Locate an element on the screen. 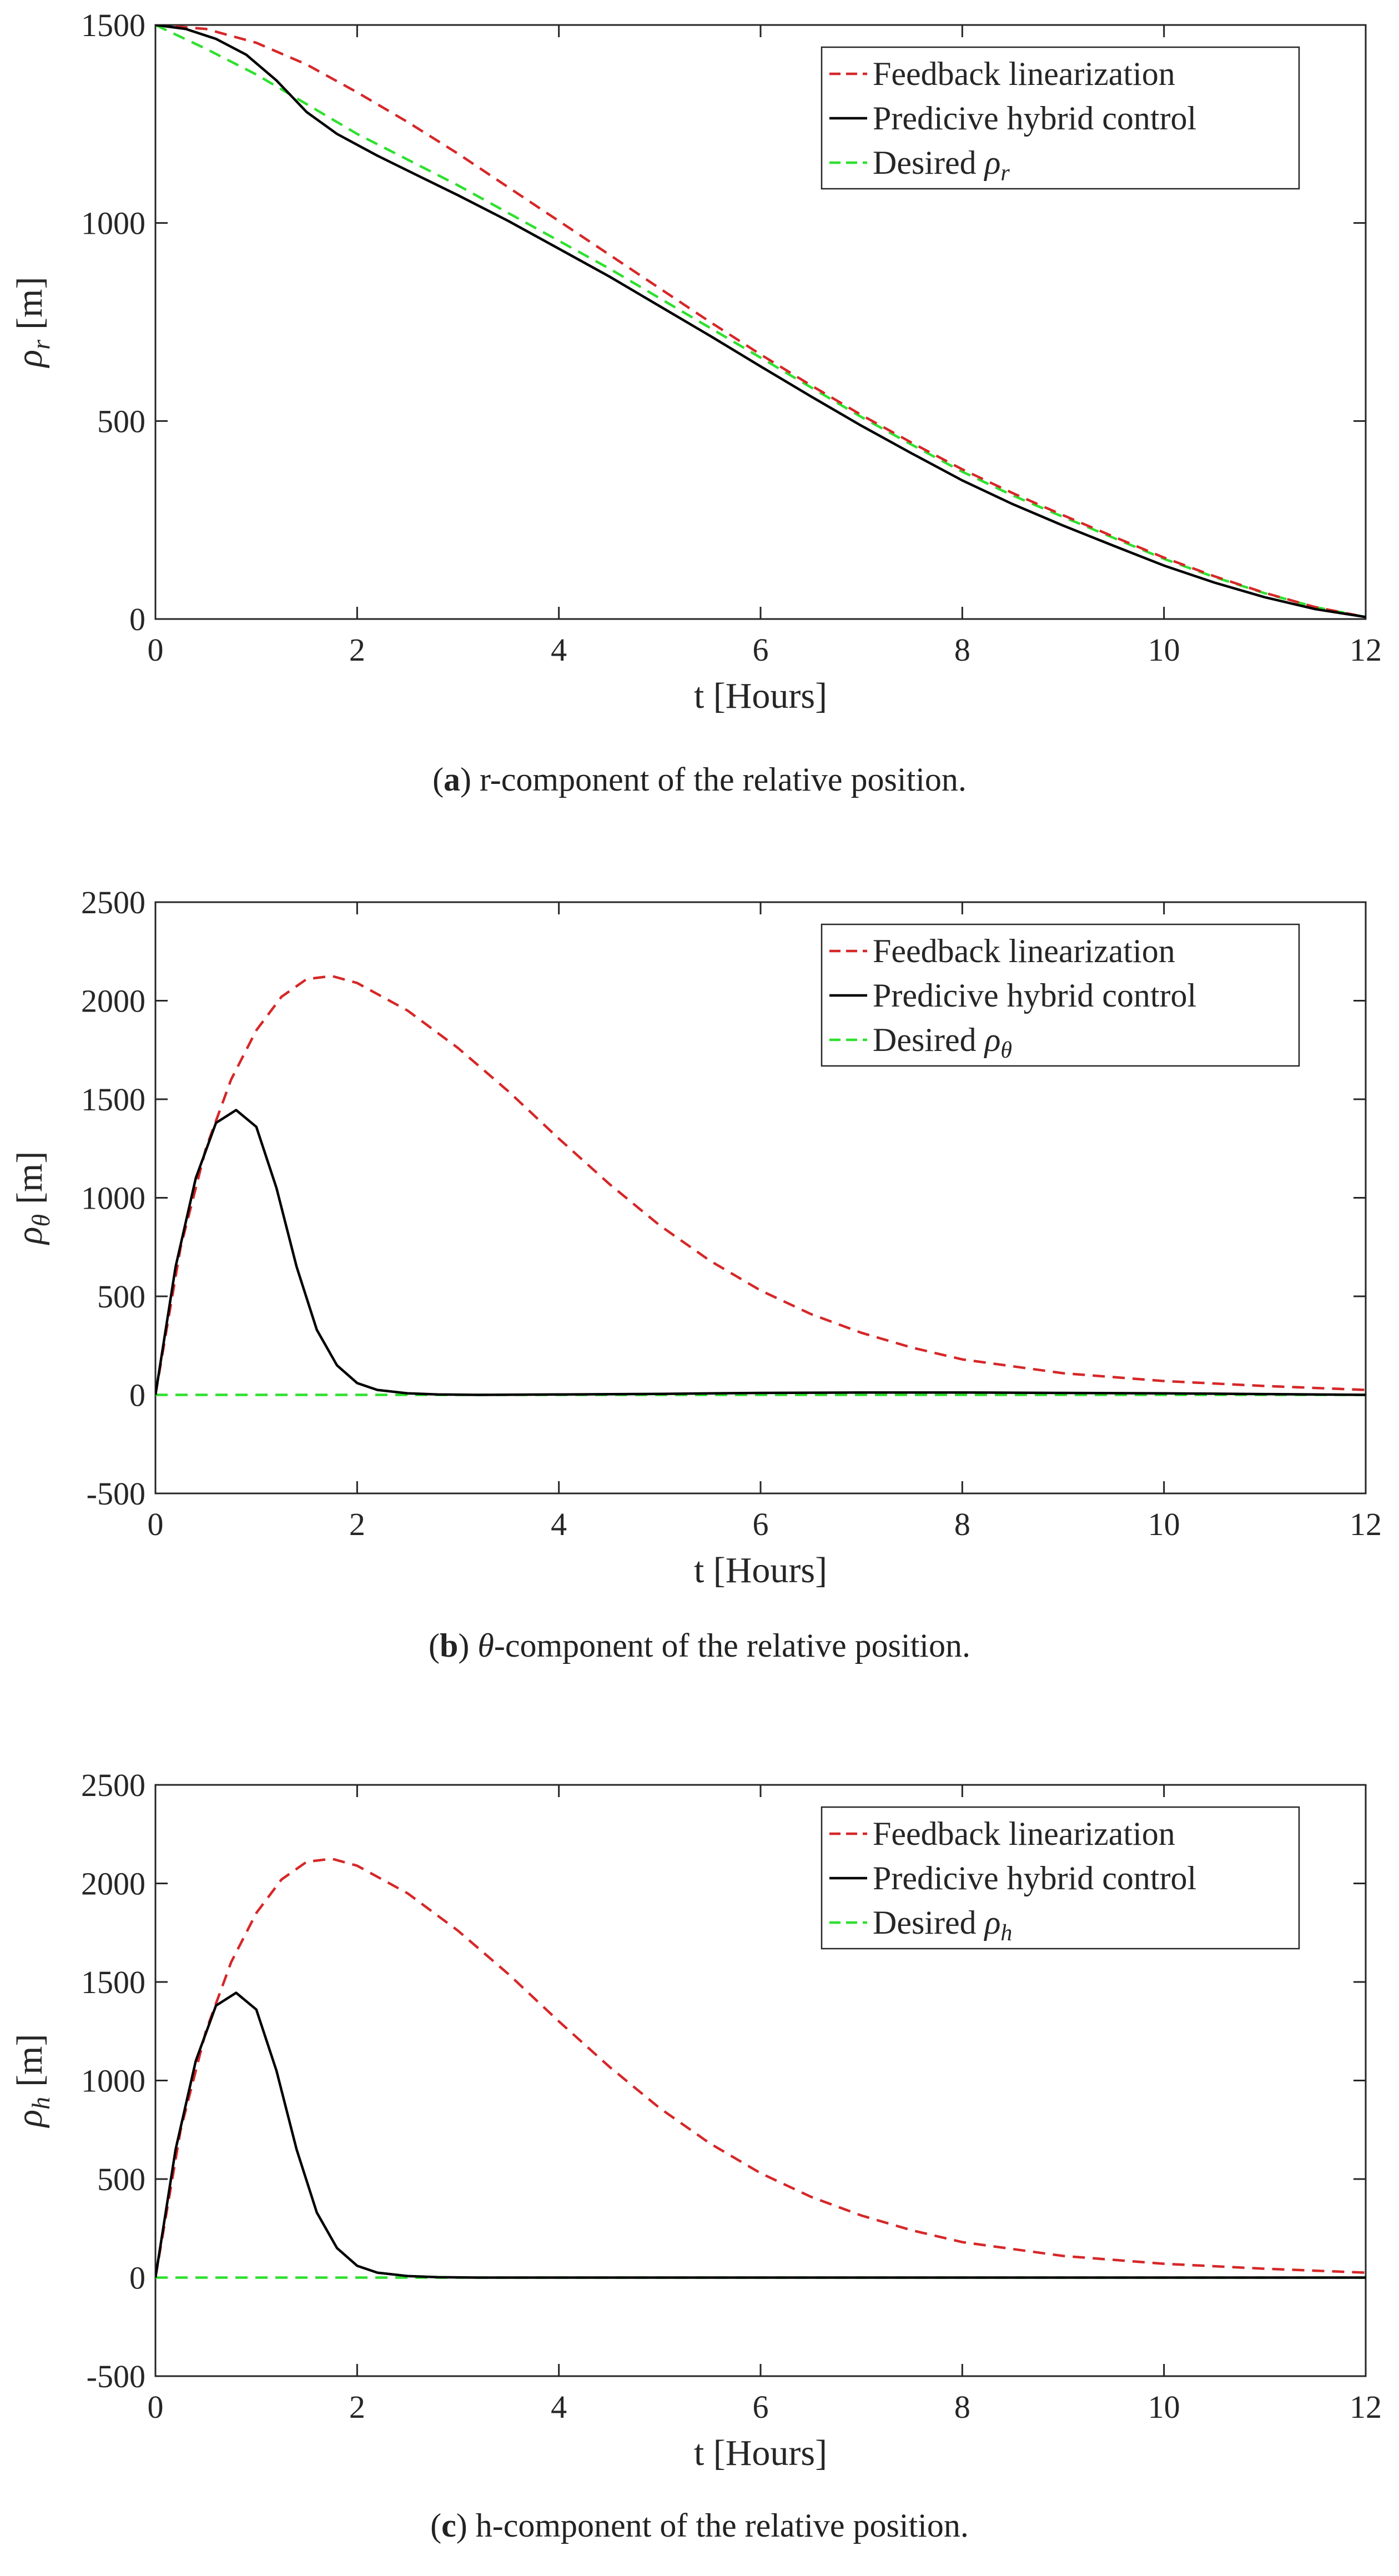 This screenshot has width=1399, height=2576. caption-b-label: b is located at coordinates (450, 1645).